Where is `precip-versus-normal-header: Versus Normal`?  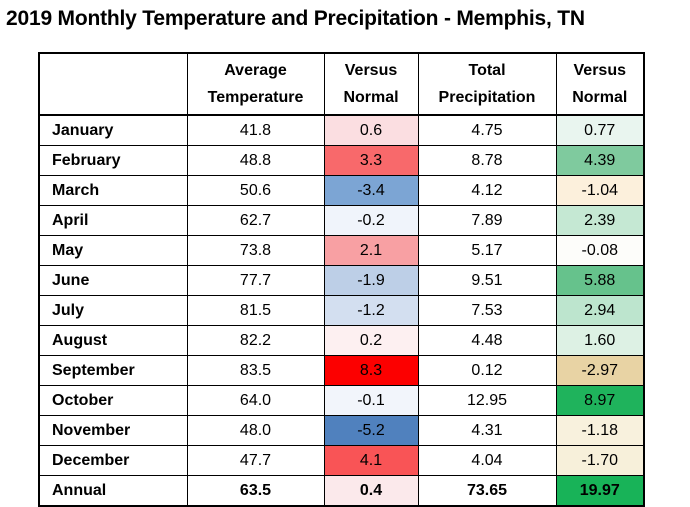 precip-versus-normal-header: Versus Normal is located at coordinates (600, 84).